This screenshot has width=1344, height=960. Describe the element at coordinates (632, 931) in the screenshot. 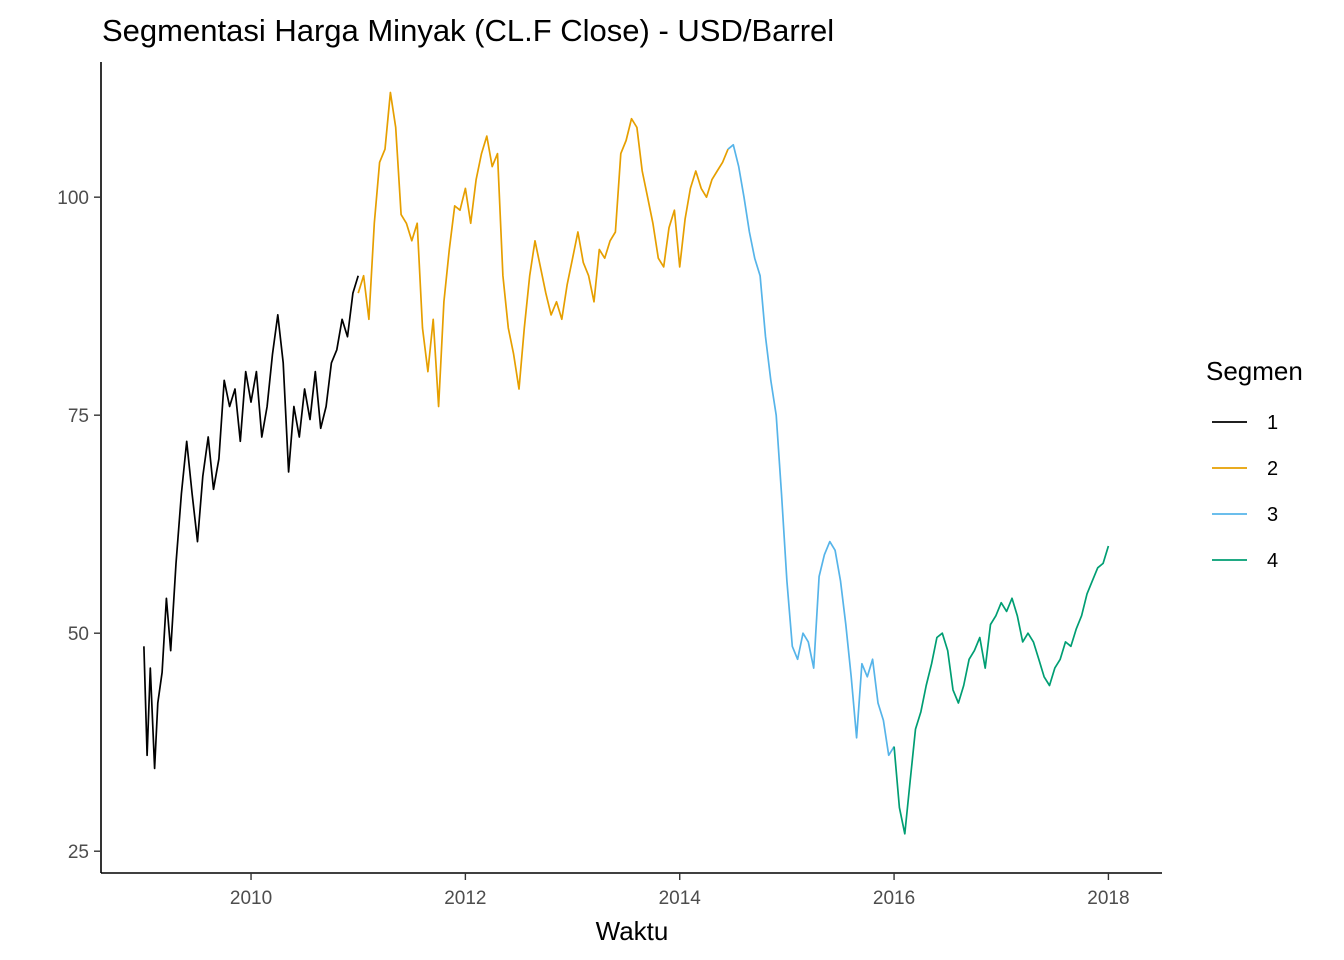

I see `x-axis-title: Waktu` at that location.